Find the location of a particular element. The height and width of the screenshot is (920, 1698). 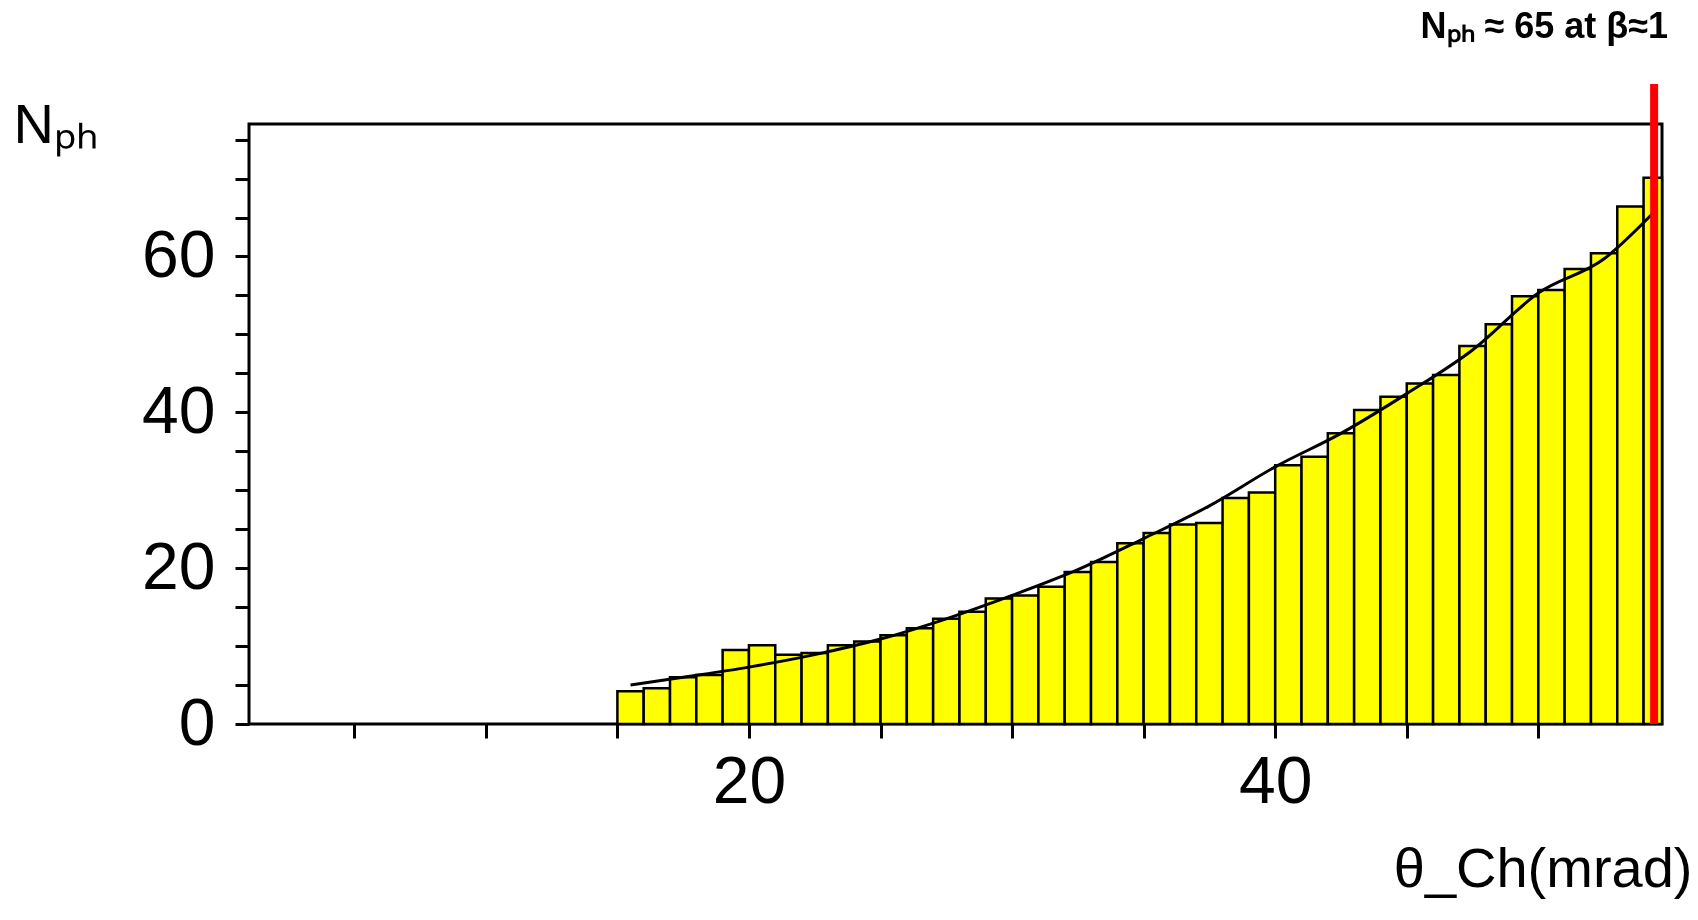

y-tick-label: 40 is located at coordinates (179, 409).